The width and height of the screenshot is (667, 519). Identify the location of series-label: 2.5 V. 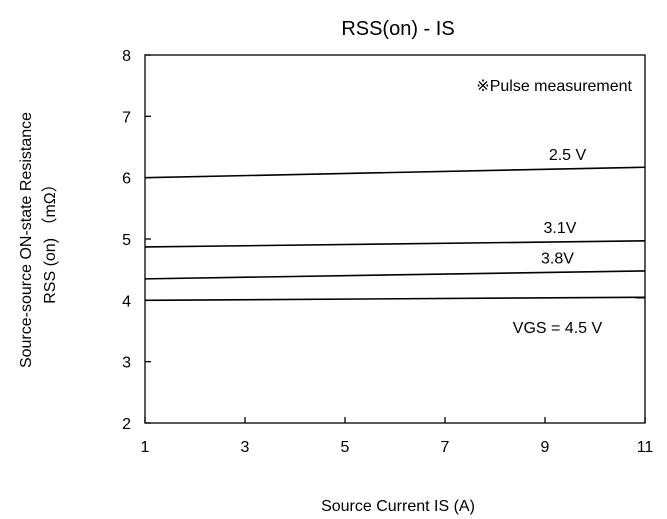
(568, 155).